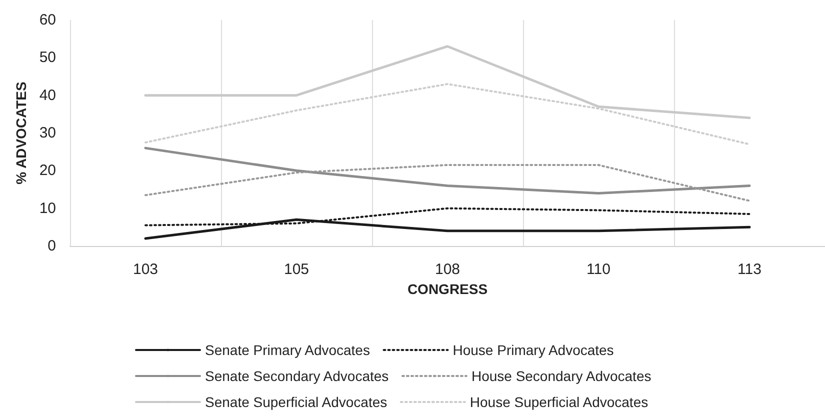  I want to click on legend-label: Senate Primary Advocates, so click(287, 350).